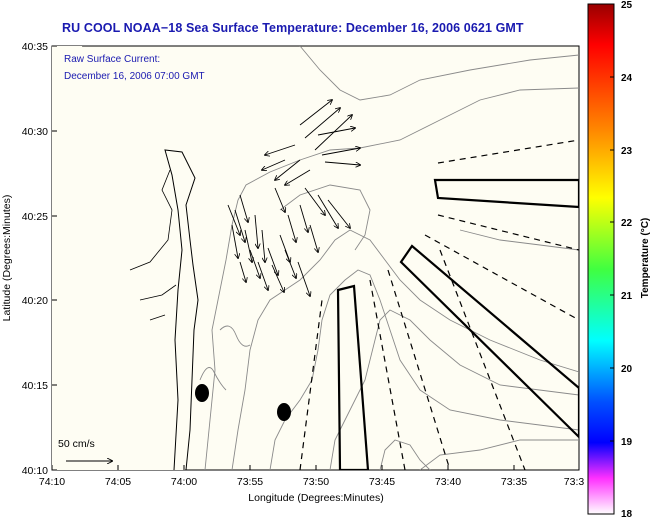  What do you see at coordinates (112, 59) in the screenshot?
I see `current-note-line1: Raw Surface Current:` at bounding box center [112, 59].